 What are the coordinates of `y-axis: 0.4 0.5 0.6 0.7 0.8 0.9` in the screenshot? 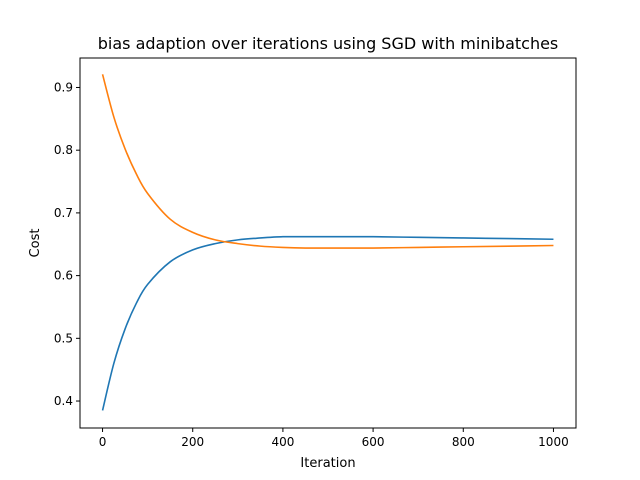 It's located at (67, 244).